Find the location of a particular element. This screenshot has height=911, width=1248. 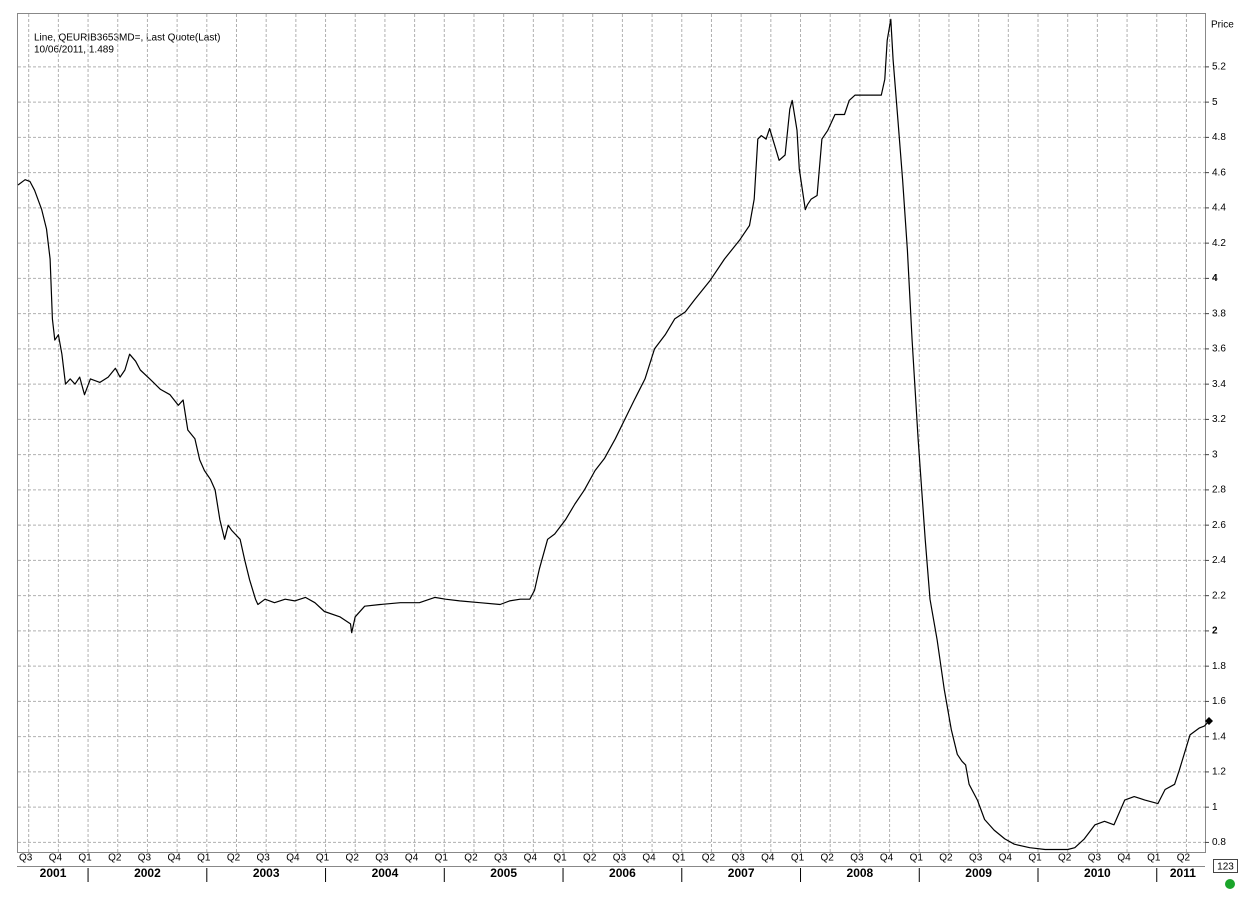

year-label: 2007 is located at coordinates (741, 873).